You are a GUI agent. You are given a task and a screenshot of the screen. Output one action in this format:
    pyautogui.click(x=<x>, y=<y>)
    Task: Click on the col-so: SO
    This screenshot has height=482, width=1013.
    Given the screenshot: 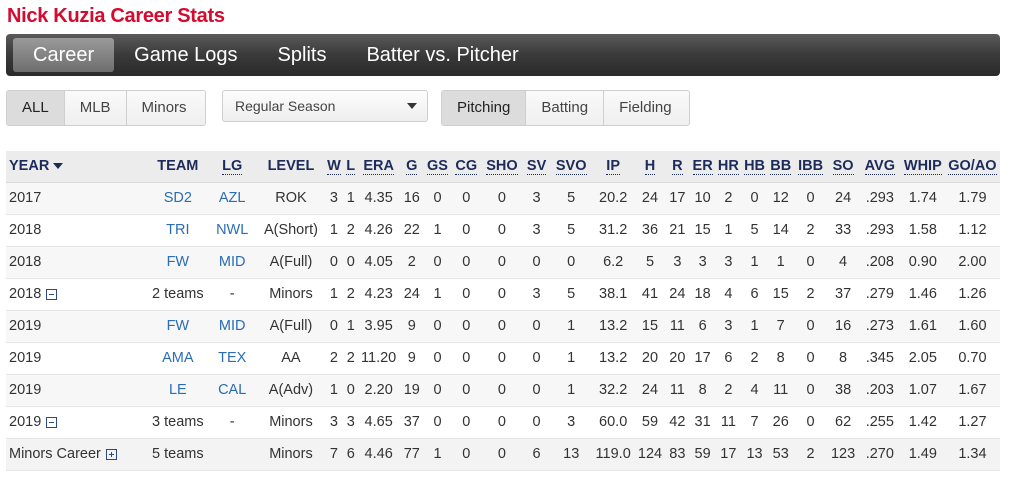 What is the action you would take?
    pyautogui.click(x=843, y=167)
    